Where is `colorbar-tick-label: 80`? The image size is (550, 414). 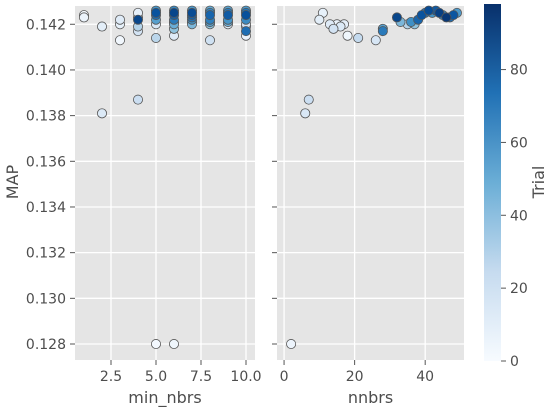 colorbar-tick-label: 80 is located at coordinates (519, 71).